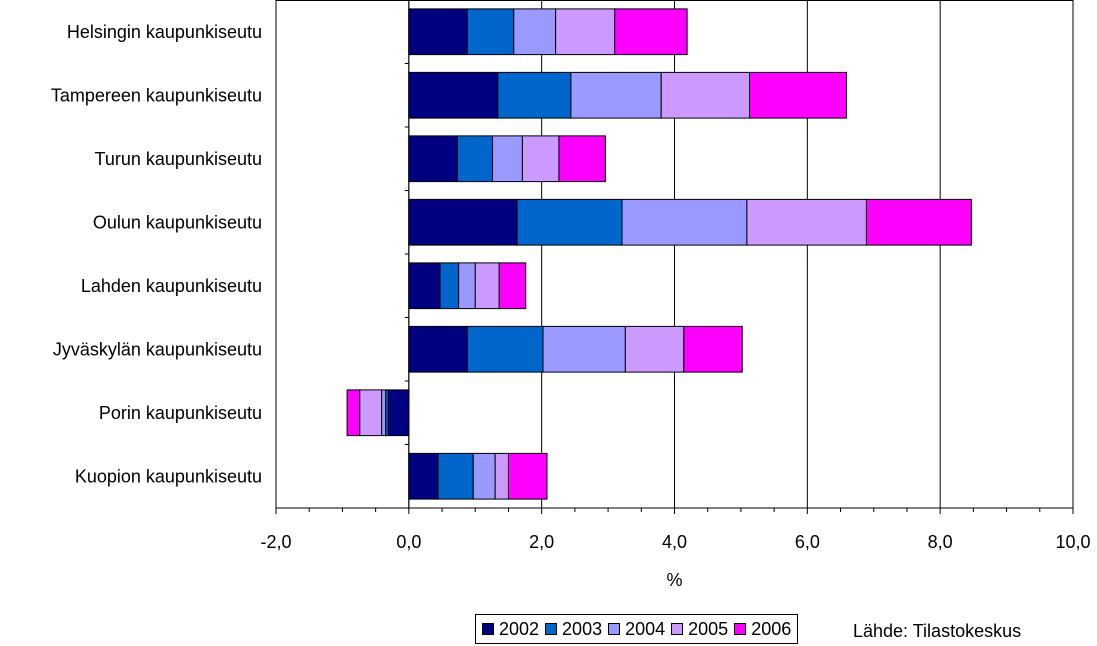  What do you see at coordinates (645, 628) in the screenshot?
I see `legend-label: 2004` at bounding box center [645, 628].